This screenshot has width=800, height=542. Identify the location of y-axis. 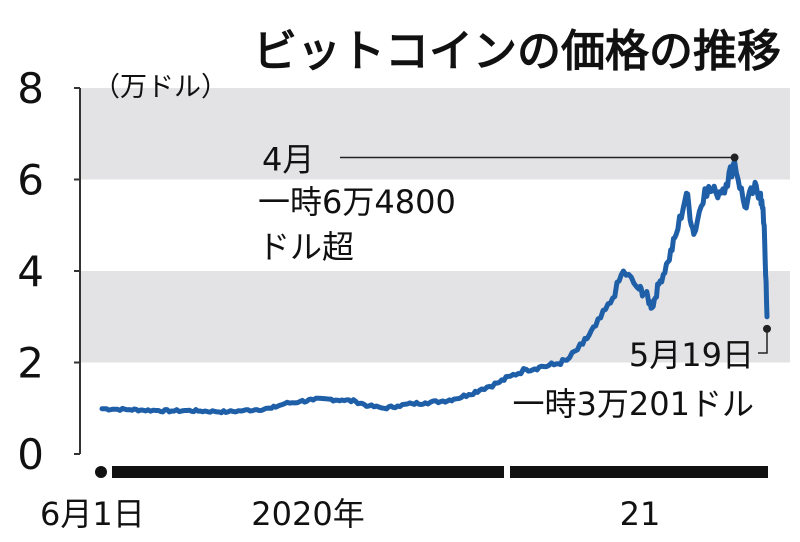
(77, 271).